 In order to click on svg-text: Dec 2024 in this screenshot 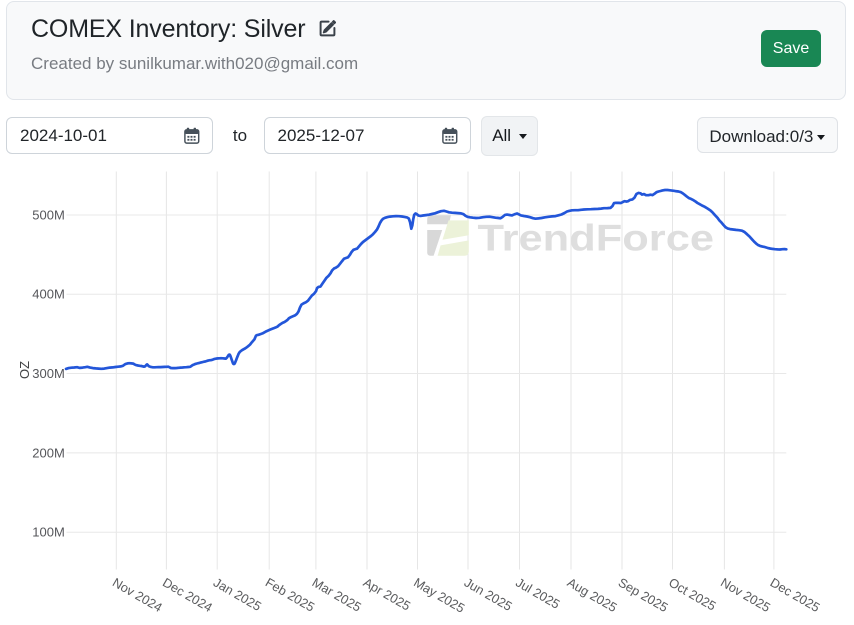, I will do `click(187, 595)`.